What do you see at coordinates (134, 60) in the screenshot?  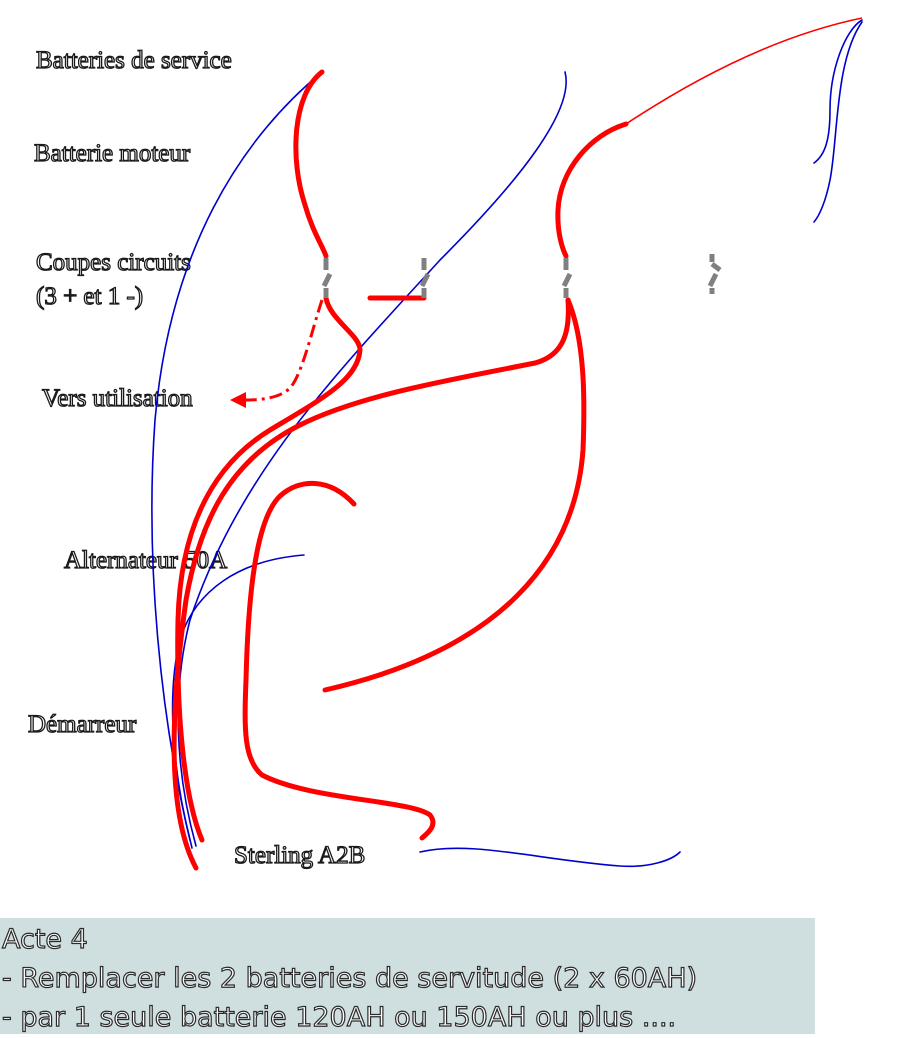 I see `label-service-batteries: Batteries de service` at bounding box center [134, 60].